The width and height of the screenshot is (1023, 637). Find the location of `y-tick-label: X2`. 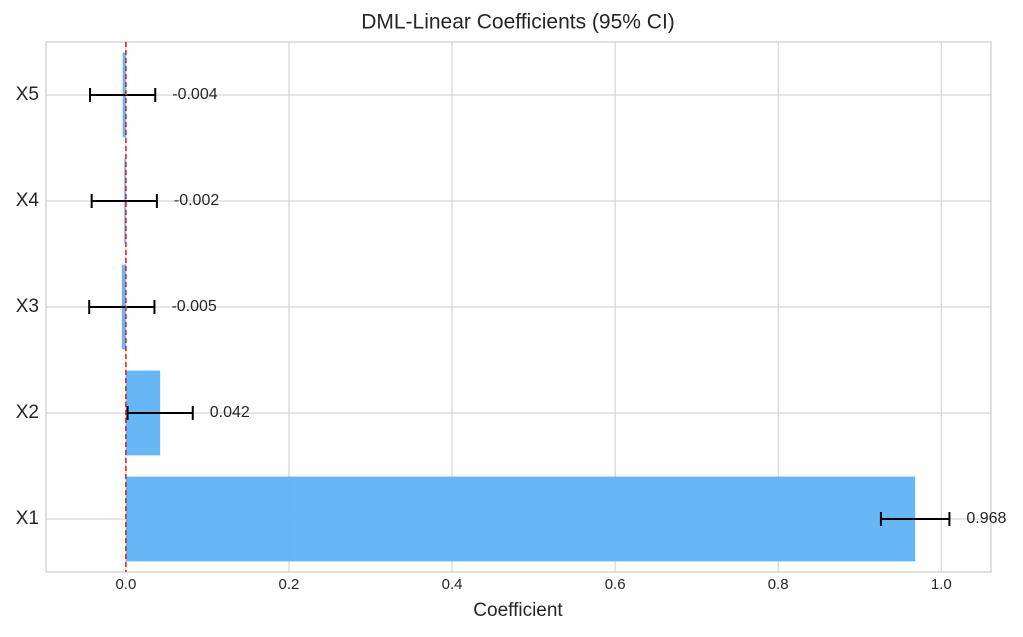

y-tick-label: X2 is located at coordinates (27, 412).